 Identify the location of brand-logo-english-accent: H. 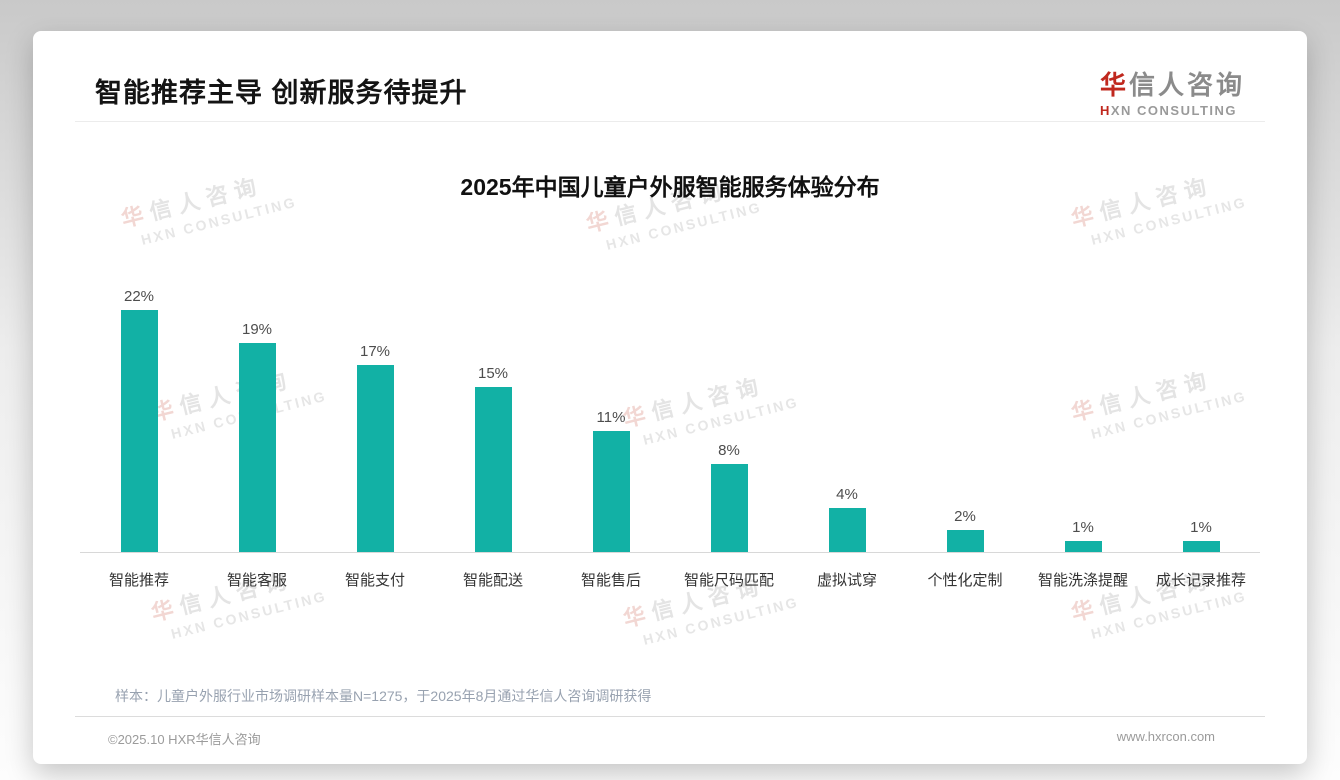
(1105, 110).